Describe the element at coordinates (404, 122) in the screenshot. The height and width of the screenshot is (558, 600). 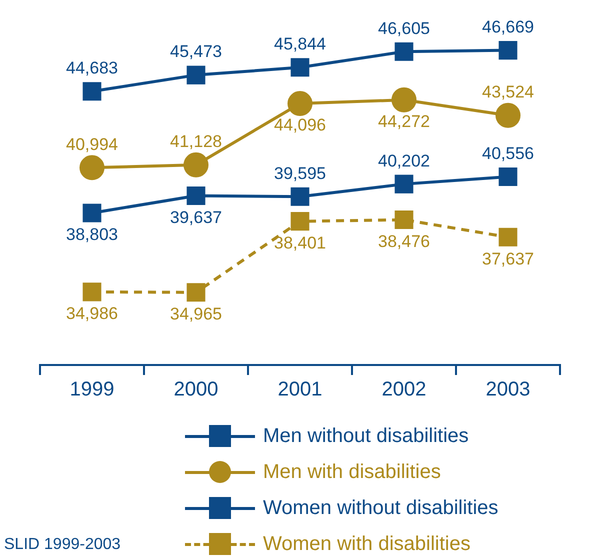
I see `data-label: 44,272` at that location.